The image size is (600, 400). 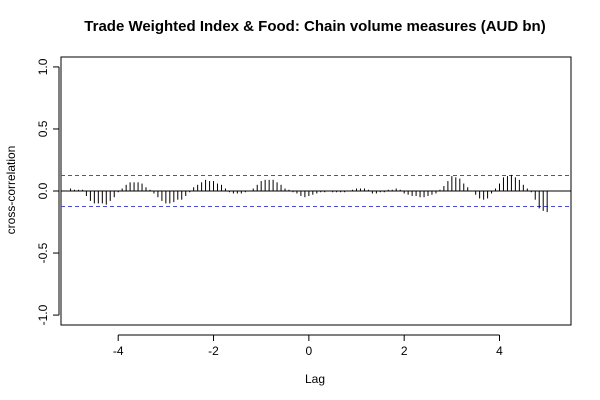 What do you see at coordinates (43, 190) in the screenshot?
I see `y-tick-label: 0.0` at bounding box center [43, 190].